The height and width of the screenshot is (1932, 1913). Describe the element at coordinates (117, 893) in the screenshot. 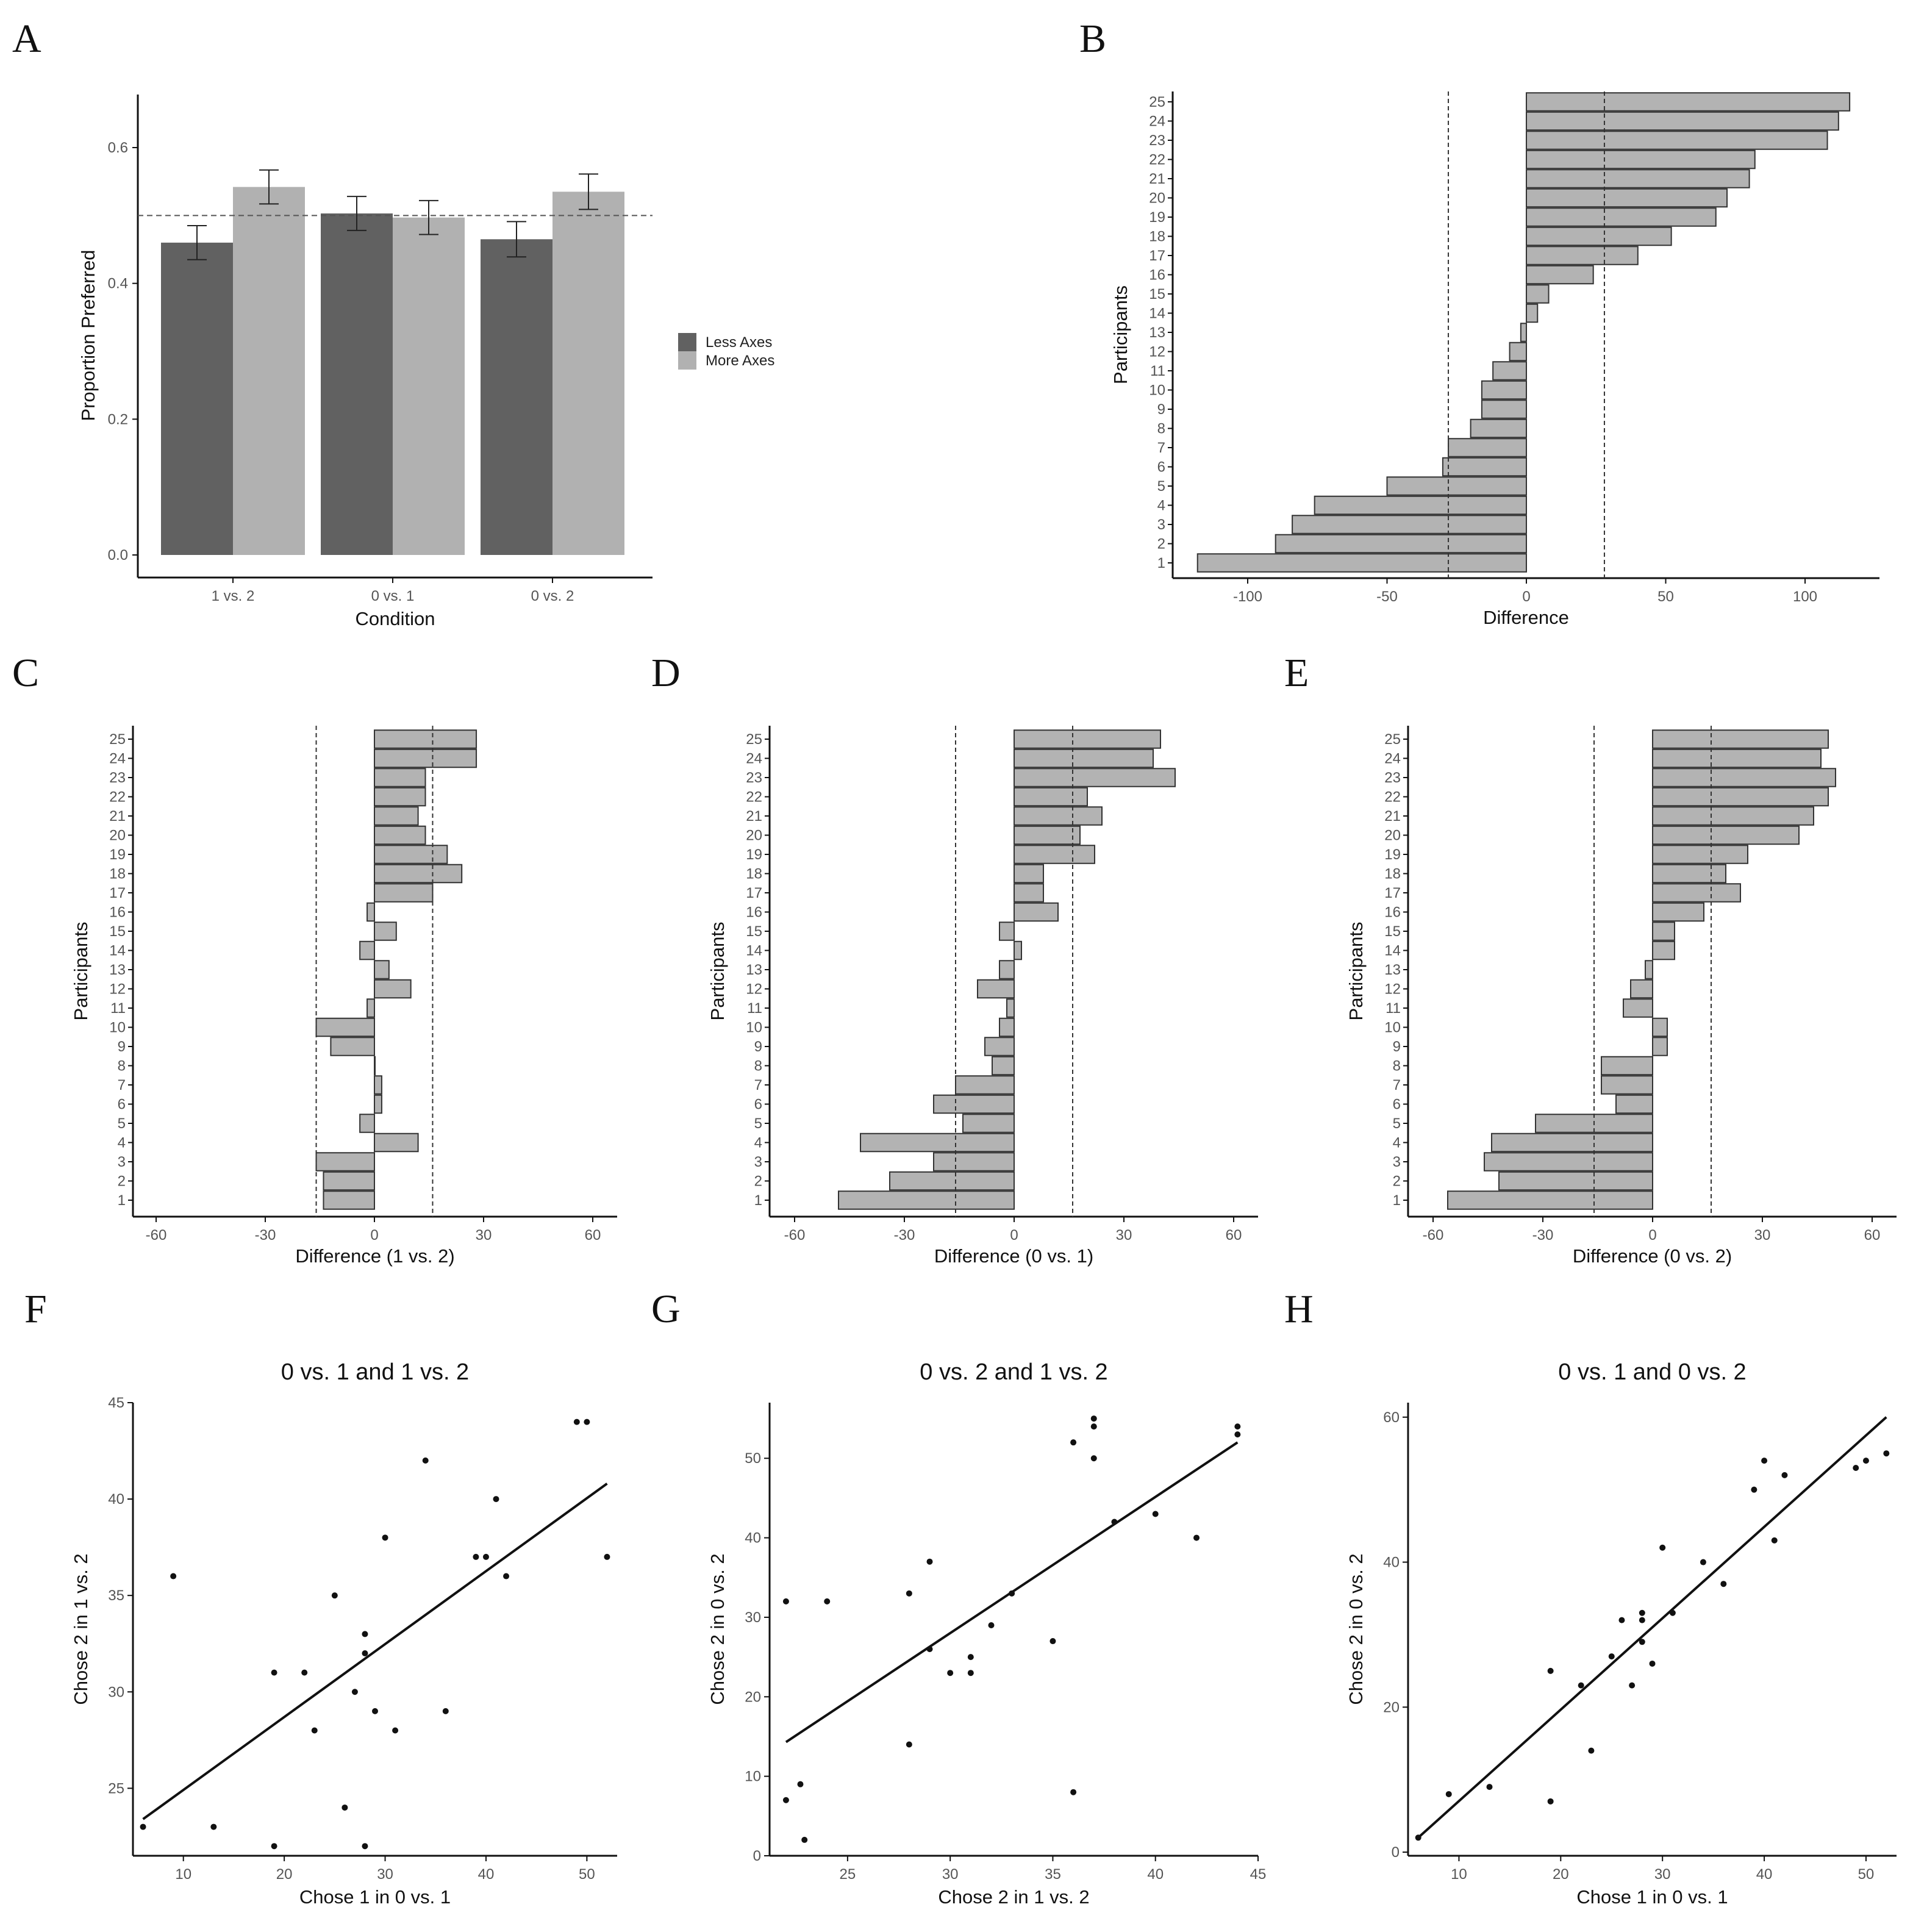

I see `y-tick-label: 17` at that location.